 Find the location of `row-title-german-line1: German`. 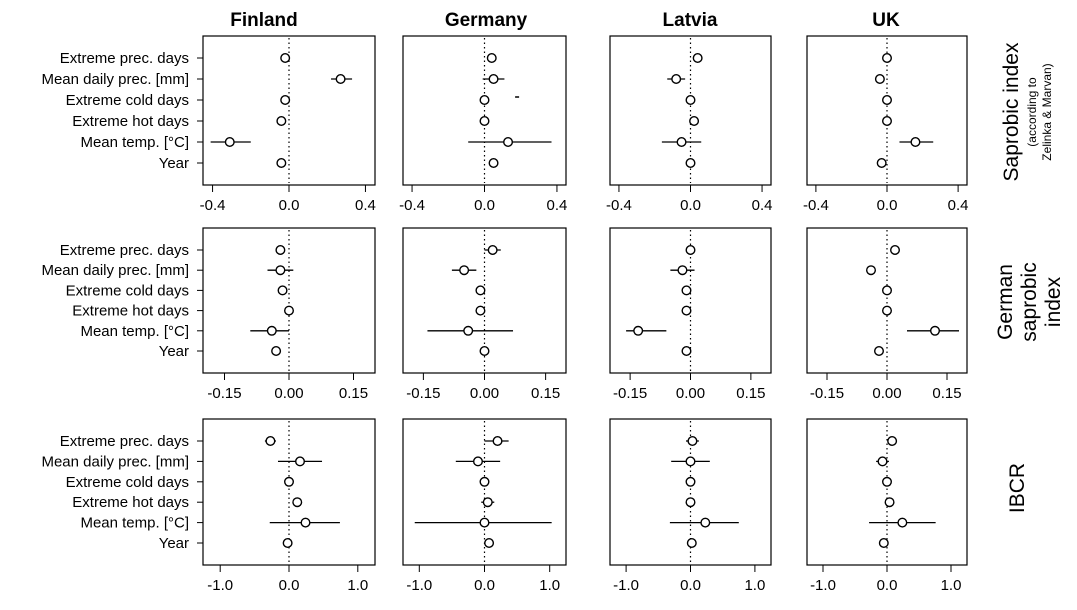

row-title-german-line1: German is located at coordinates (1005, 302).